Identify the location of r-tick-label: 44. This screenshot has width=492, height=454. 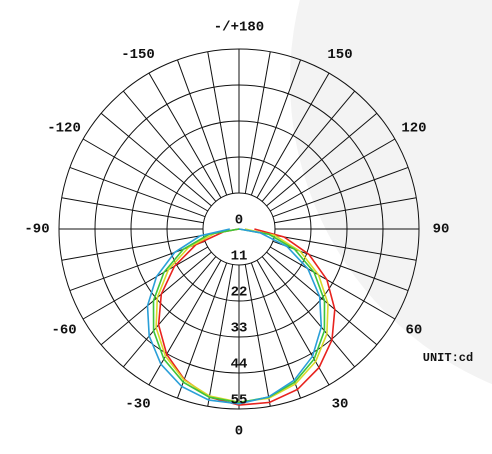
(239, 365).